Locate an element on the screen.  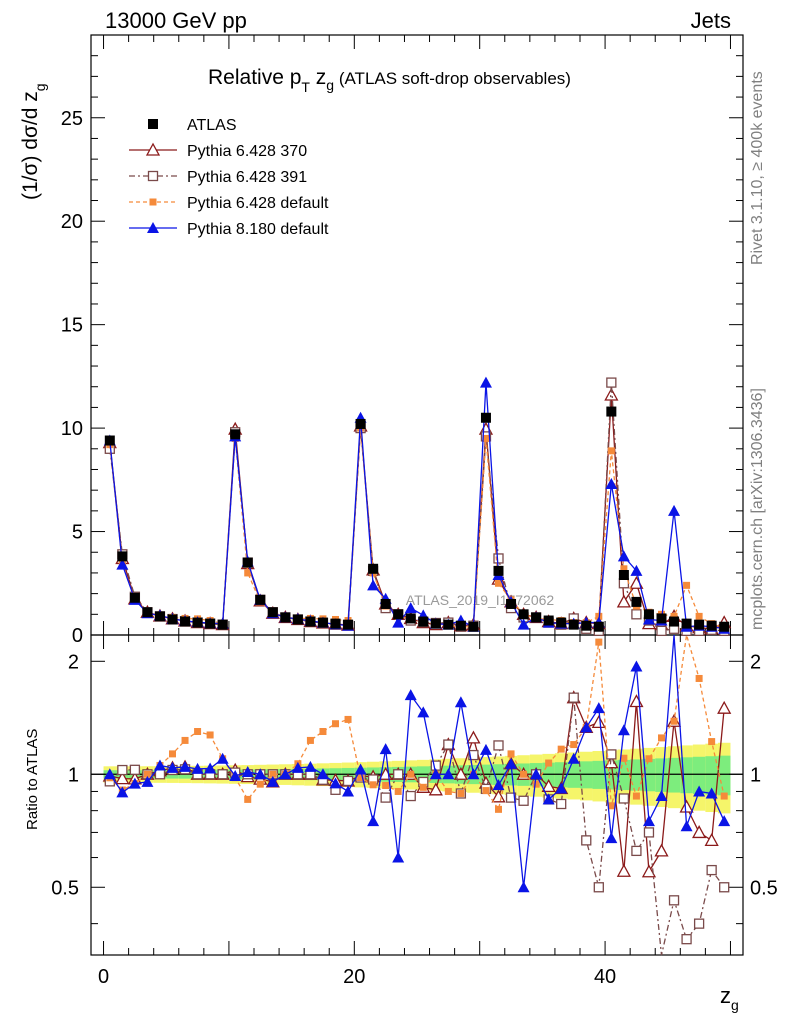
x-tick-label: 0 is located at coordinates (103, 977).